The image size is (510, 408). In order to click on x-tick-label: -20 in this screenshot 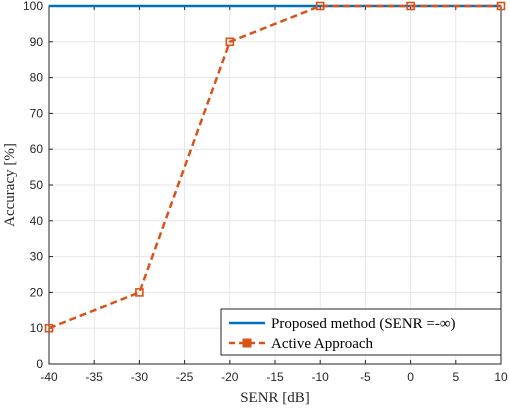, I will do `click(230, 377)`.